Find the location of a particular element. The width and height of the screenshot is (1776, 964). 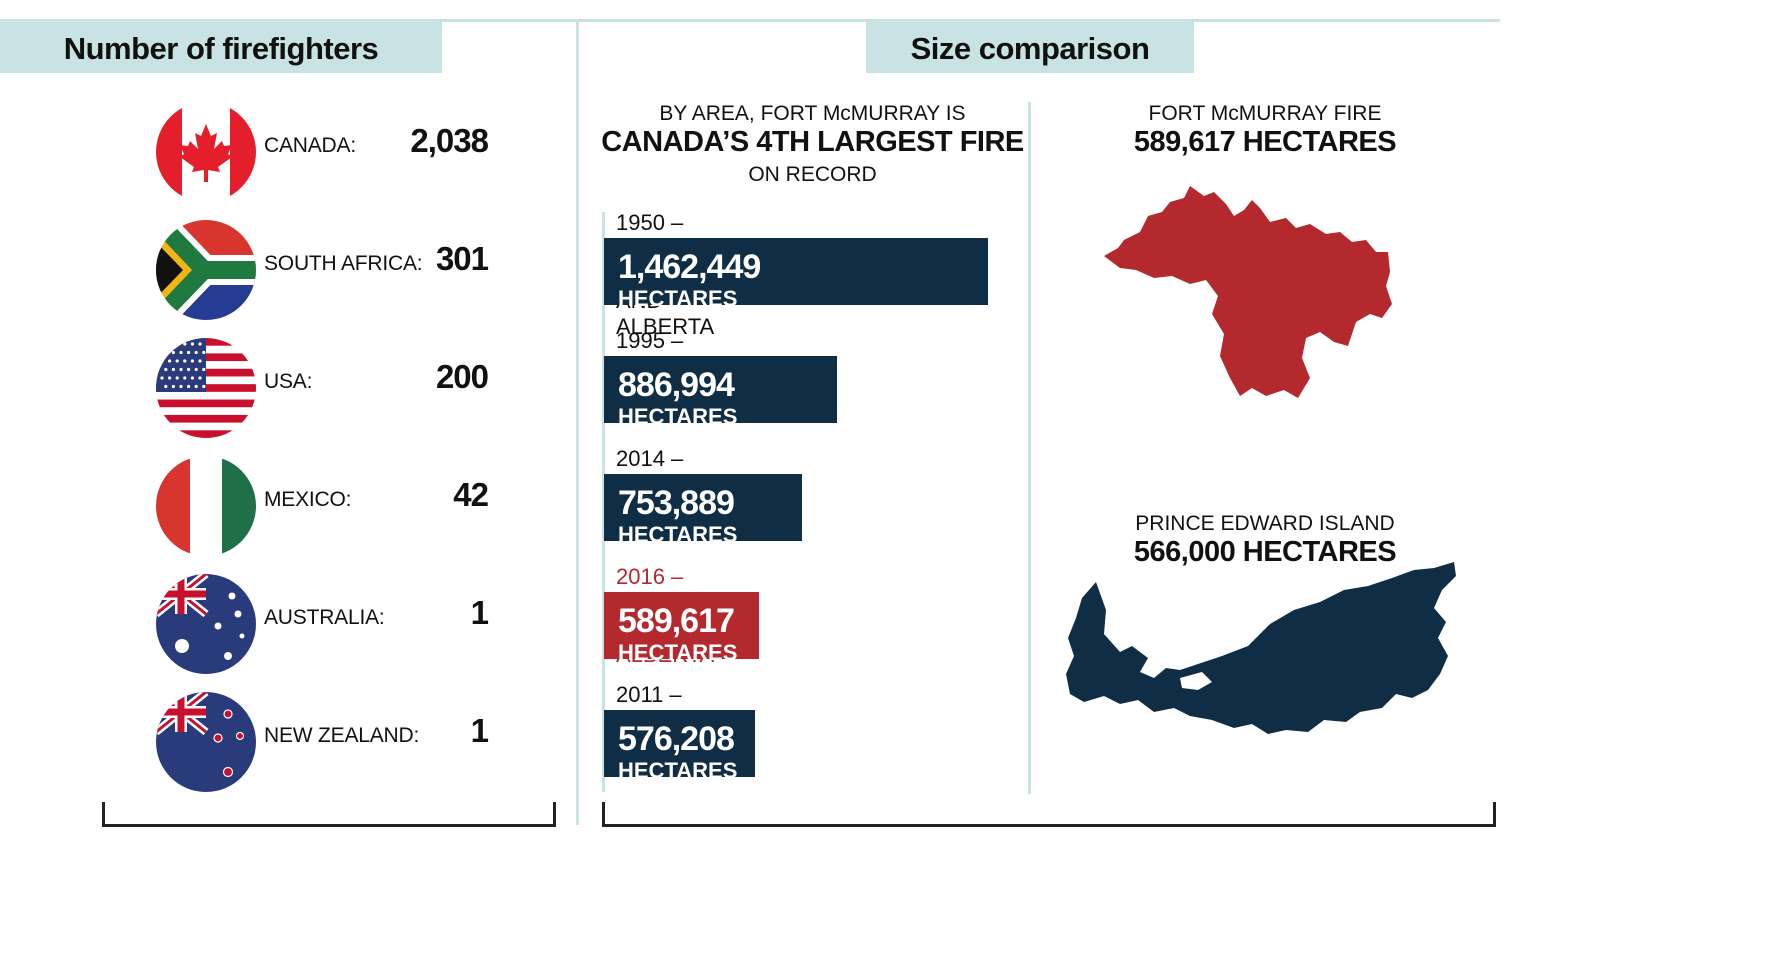

country-name: NEW ZEALAND: is located at coordinates (342, 735).